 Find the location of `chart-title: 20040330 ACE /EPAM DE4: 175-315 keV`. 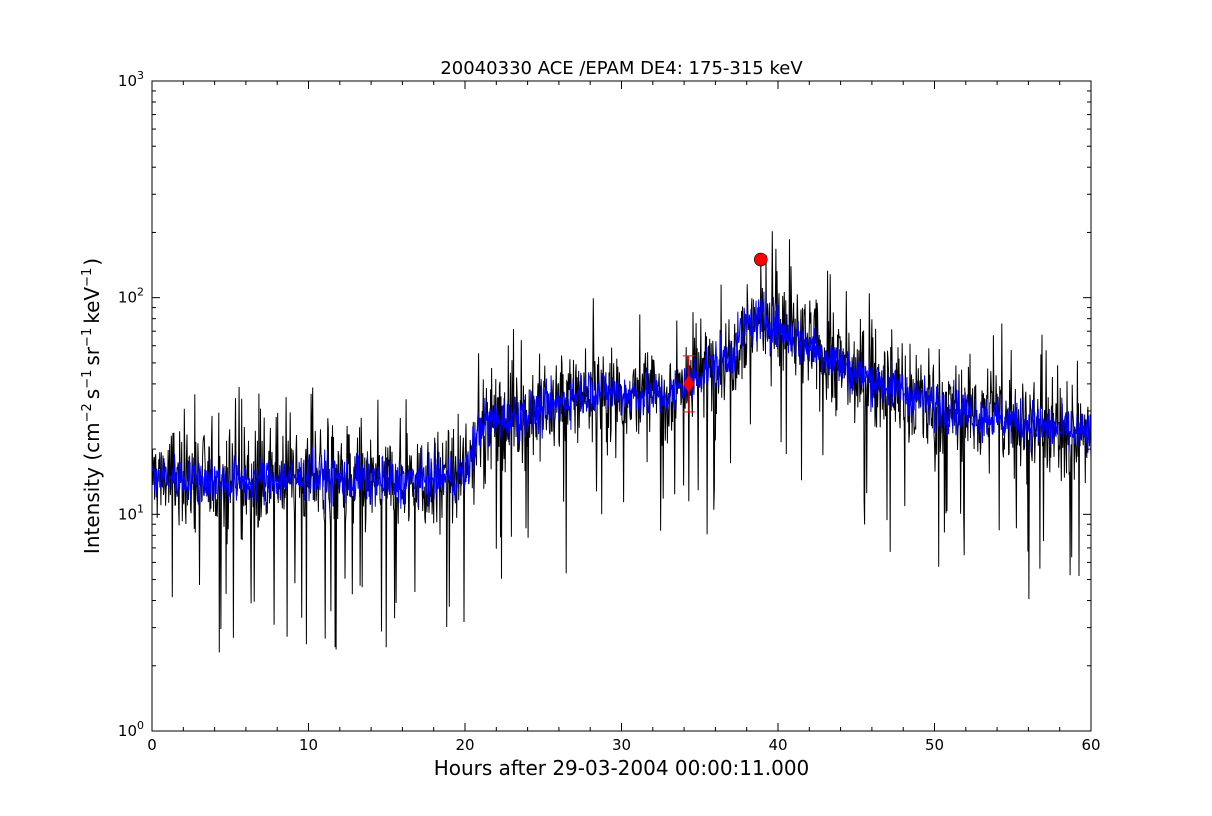

chart-title: 20040330 ACE /EPAM DE4: 175-315 keV is located at coordinates (621, 68).